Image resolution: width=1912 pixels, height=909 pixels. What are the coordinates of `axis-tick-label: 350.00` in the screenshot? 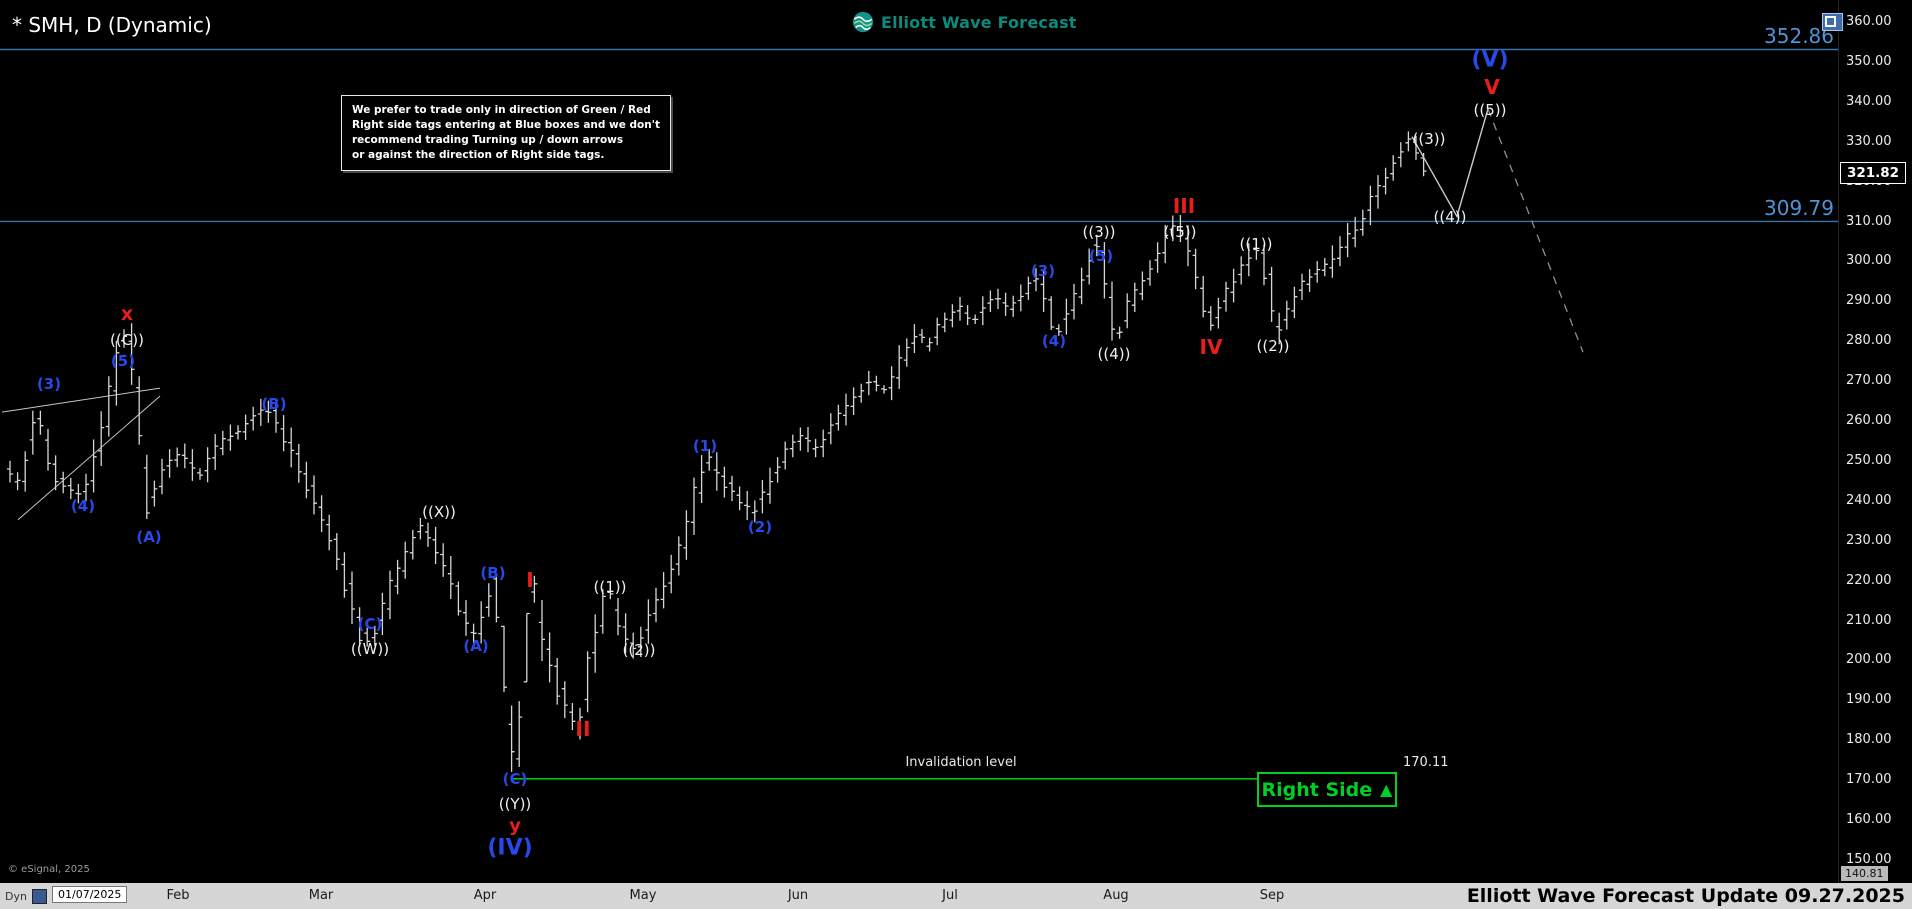 It's located at (1869, 61).